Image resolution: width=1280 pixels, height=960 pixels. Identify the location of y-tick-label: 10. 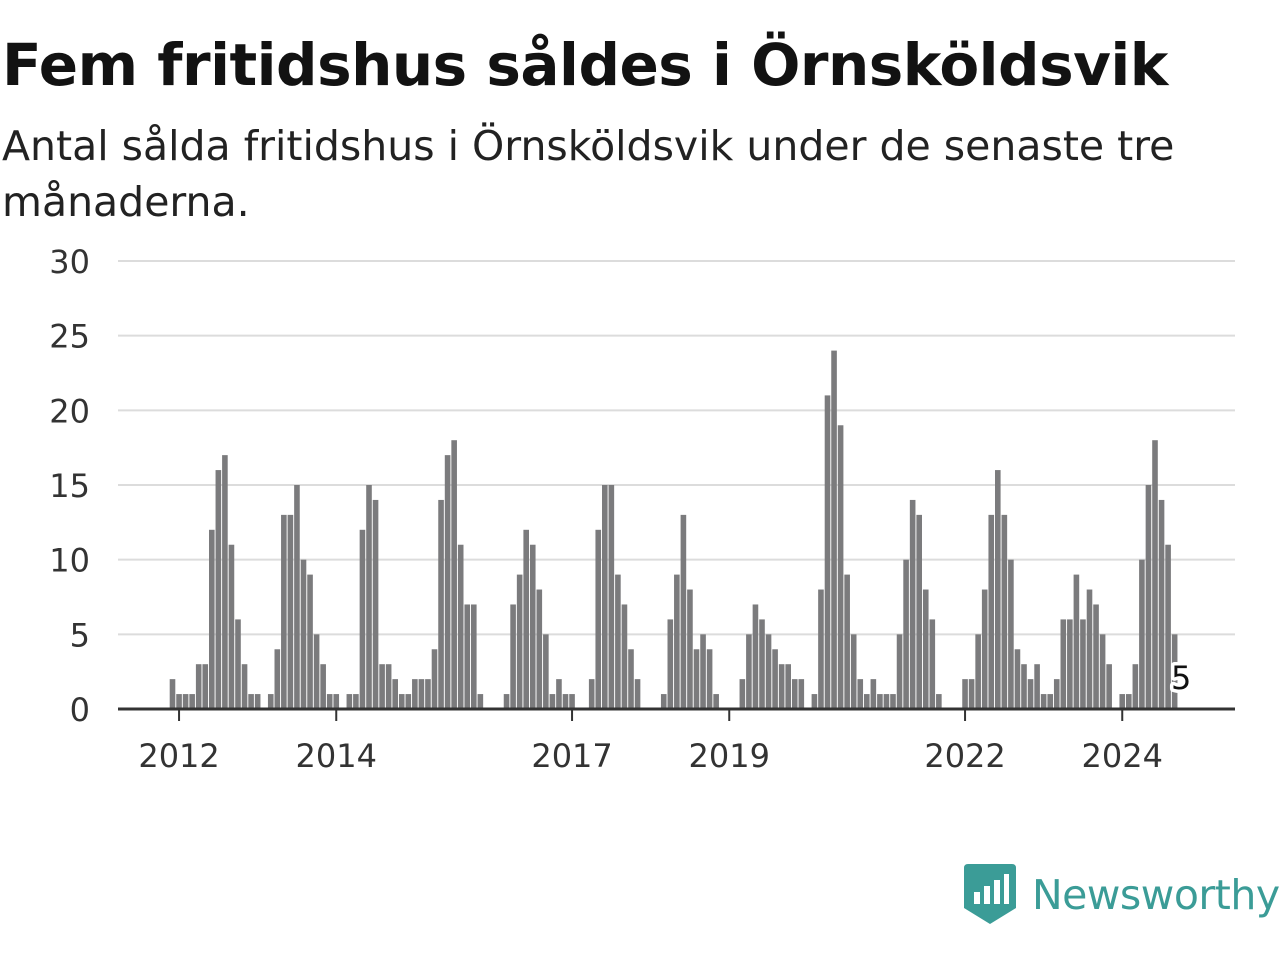
(69, 561).